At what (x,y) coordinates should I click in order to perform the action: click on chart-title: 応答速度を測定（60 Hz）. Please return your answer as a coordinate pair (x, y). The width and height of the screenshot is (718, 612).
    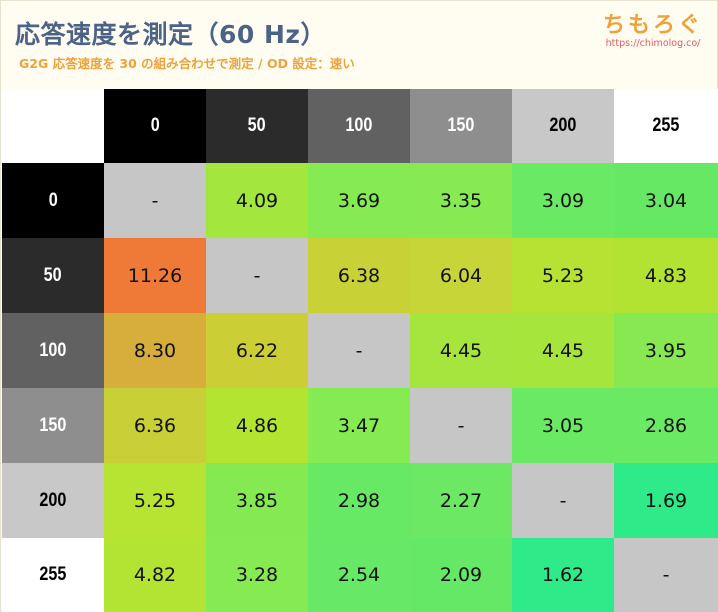
    Looking at the image, I should click on (170, 34).